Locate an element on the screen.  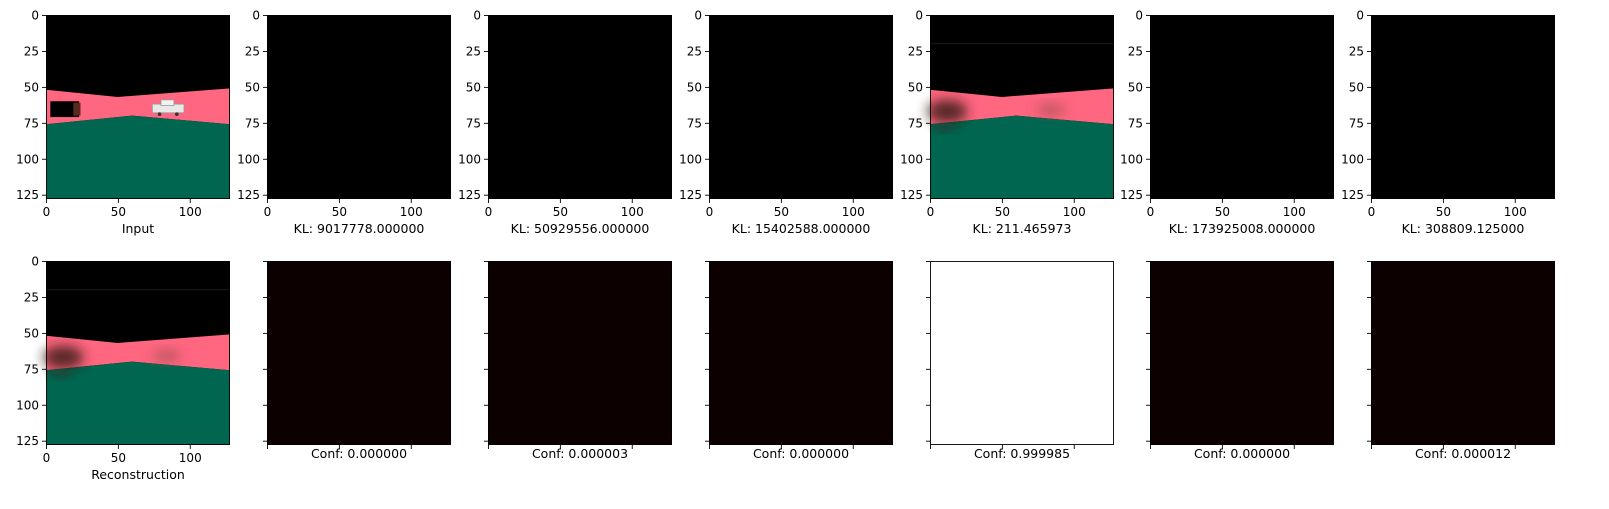
panel-top-3: 0 50 100 0 25 50 75 100 125 KL: 15402588.000000 is located at coordinates (786, 122).